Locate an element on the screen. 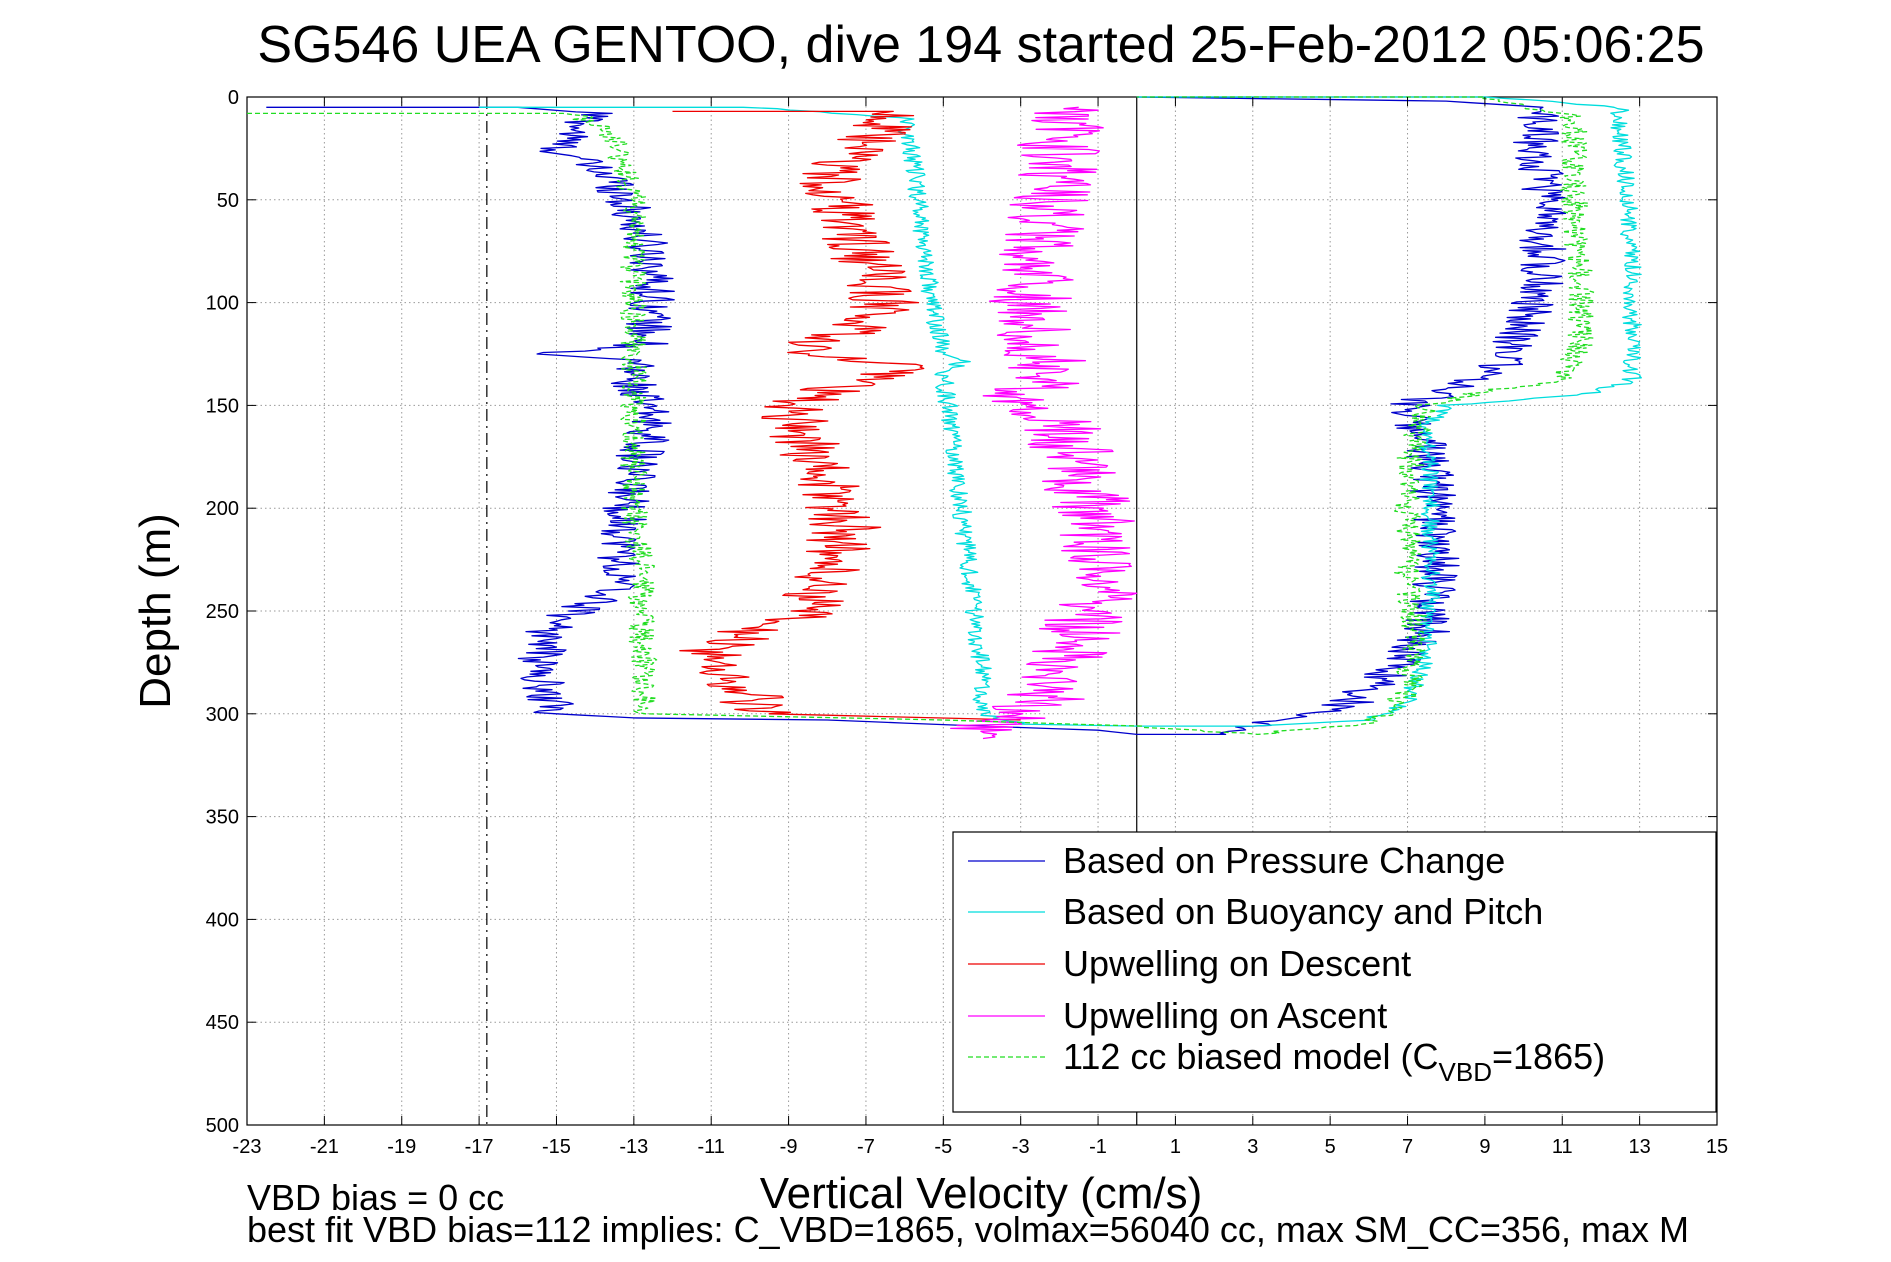 The width and height of the screenshot is (1891, 1262). y-tick-label: 400 is located at coordinates (222, 920).